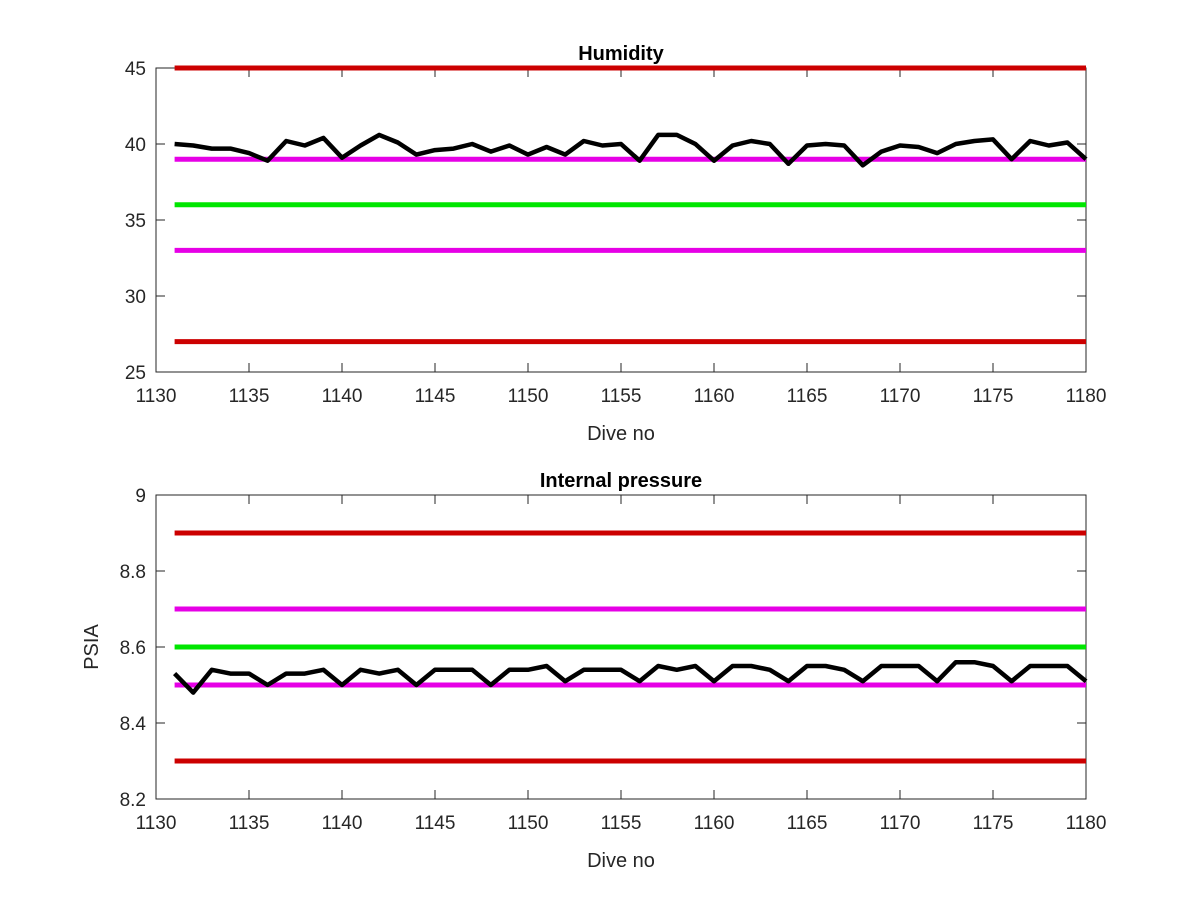  What do you see at coordinates (133, 724) in the screenshot?
I see `y-tick-label: 8.4` at bounding box center [133, 724].